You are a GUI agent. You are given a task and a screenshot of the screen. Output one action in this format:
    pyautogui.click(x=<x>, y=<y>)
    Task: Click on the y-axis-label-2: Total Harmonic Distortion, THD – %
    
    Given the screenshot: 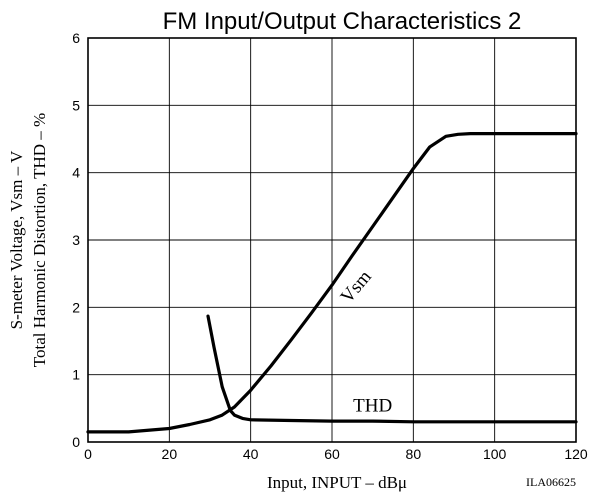 What is the action you would take?
    pyautogui.click(x=39, y=240)
    